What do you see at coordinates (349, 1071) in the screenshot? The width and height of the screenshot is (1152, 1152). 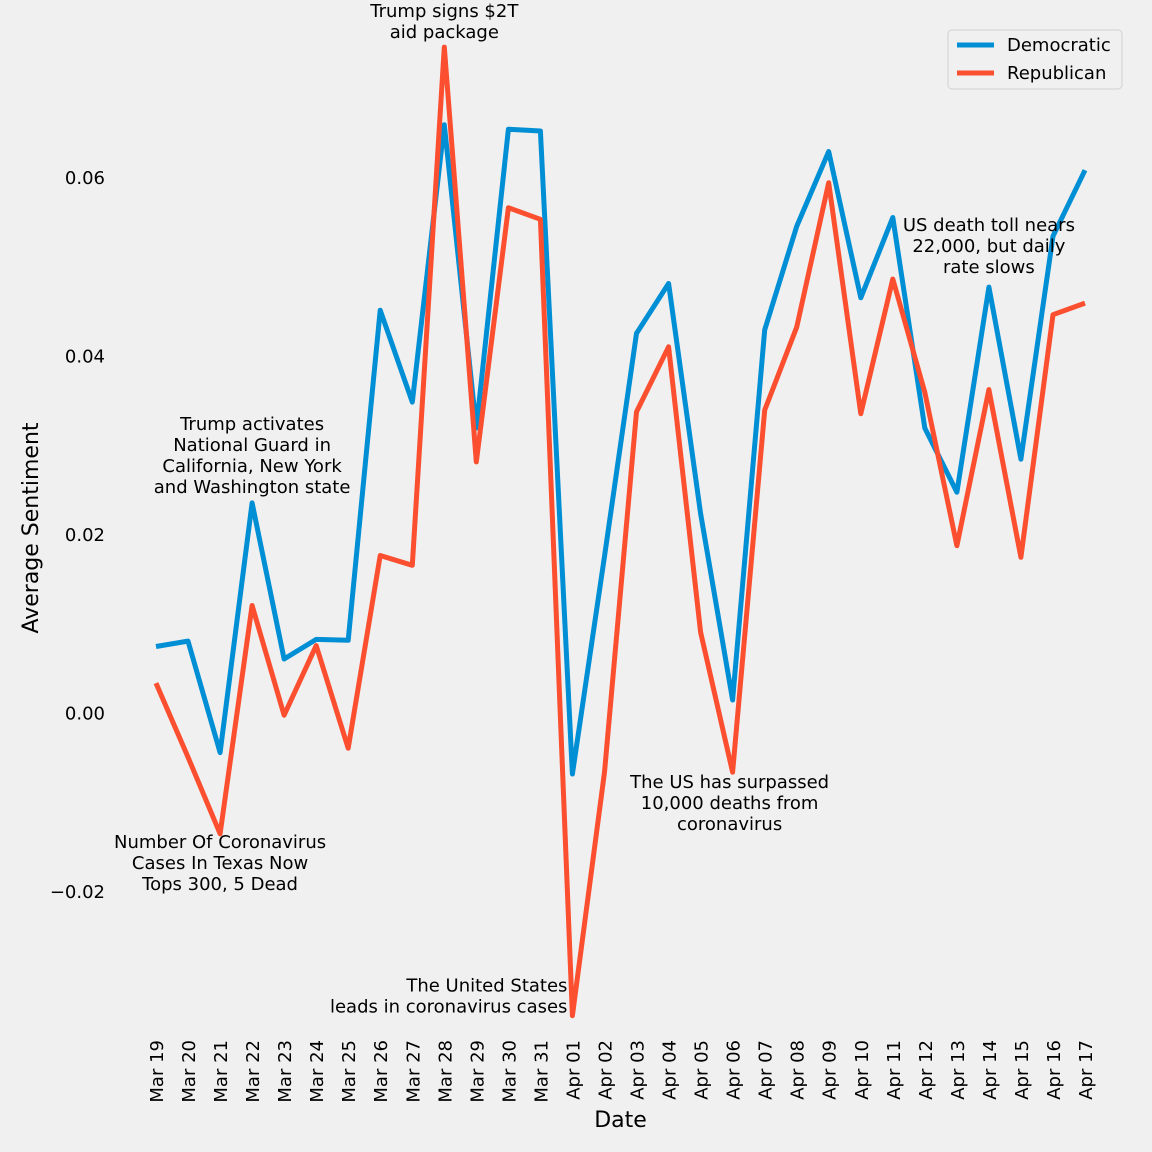 I see `x-tick-label: Mar 25` at bounding box center [349, 1071].